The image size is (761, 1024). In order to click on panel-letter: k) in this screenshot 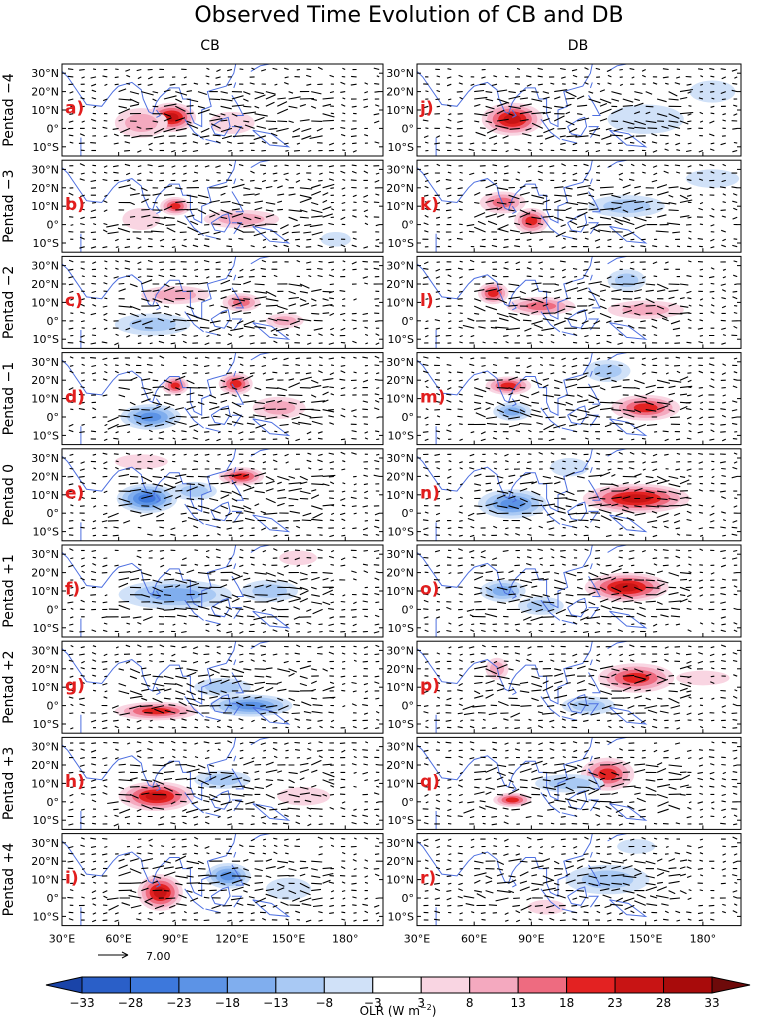, I will do `click(429, 205)`.